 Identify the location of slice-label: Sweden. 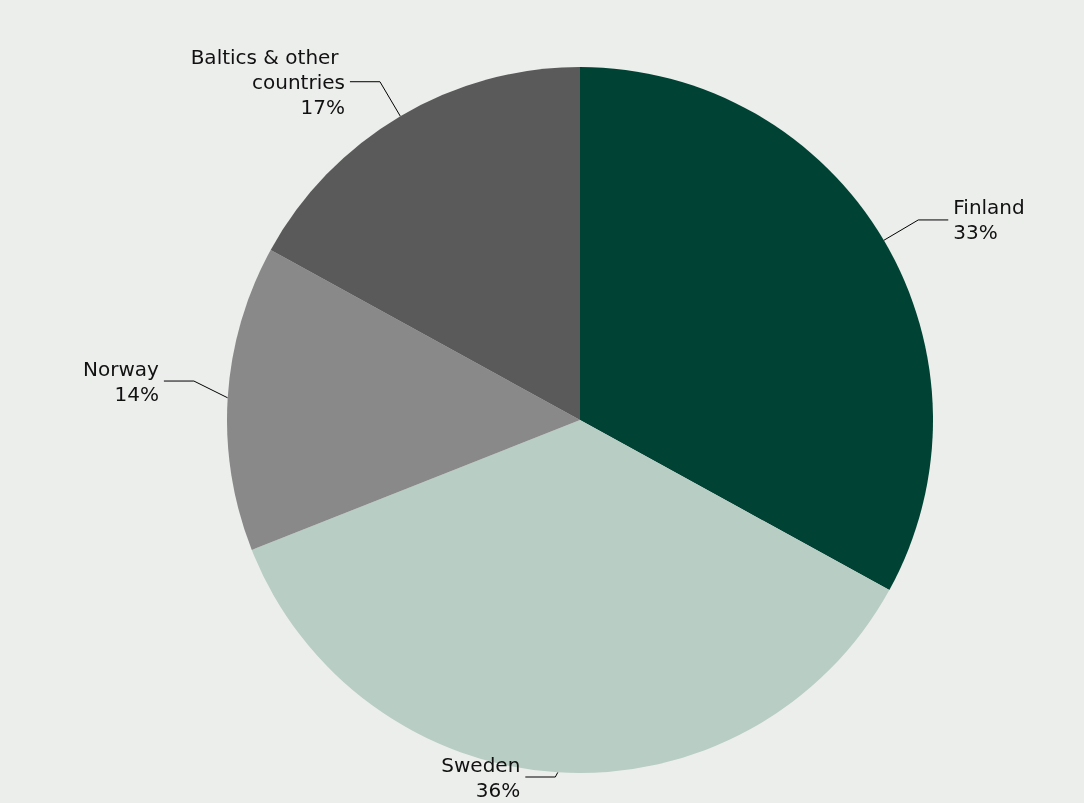
(481, 764).